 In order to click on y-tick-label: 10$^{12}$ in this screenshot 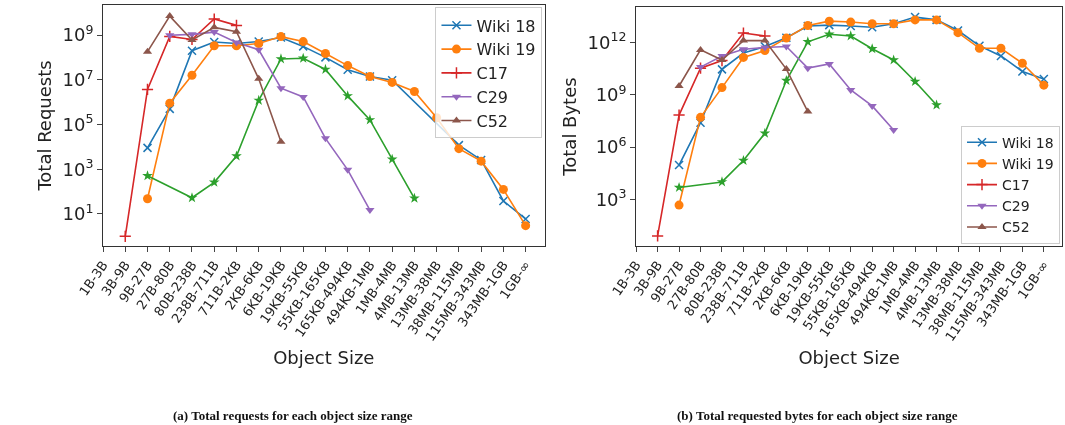, I will do `click(607, 41)`.